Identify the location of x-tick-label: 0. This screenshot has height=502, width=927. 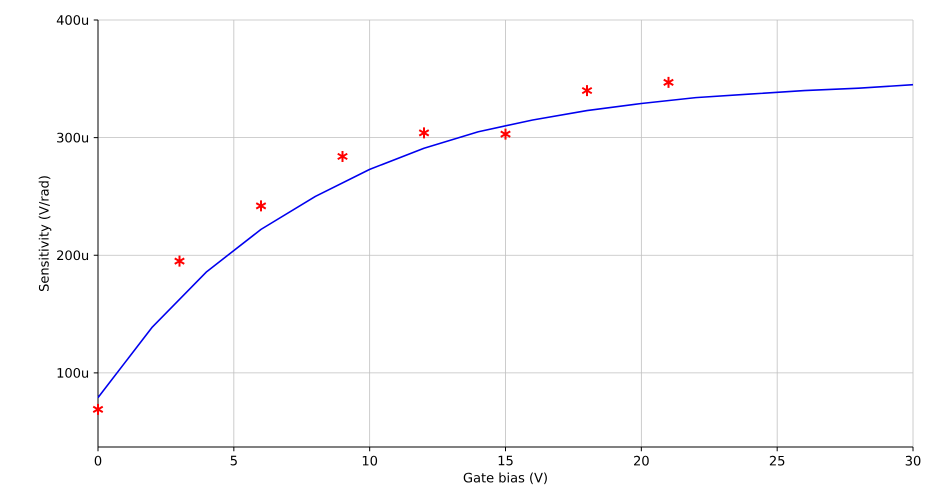
(98, 461).